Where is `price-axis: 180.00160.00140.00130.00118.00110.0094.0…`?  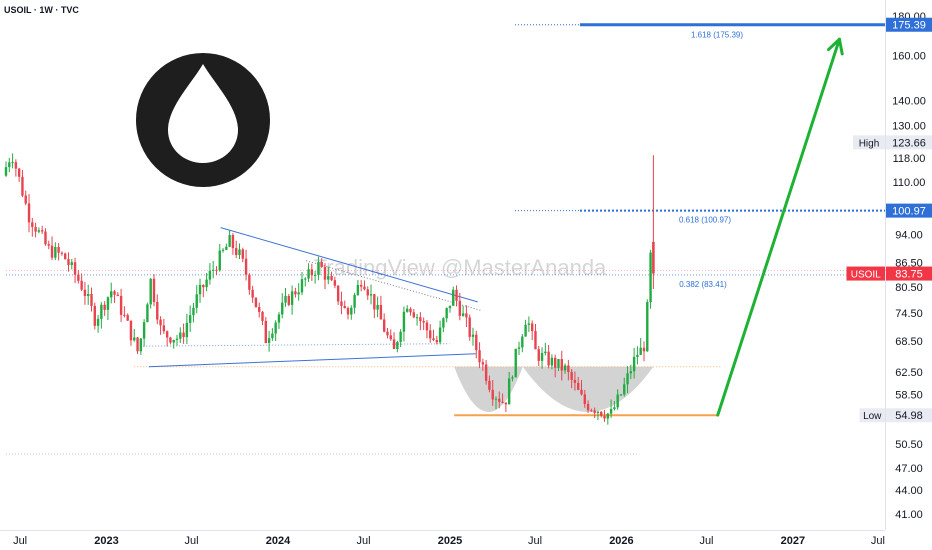 price-axis: 180.00160.00140.00130.00118.00110.0094.0… is located at coordinates (909, 266).